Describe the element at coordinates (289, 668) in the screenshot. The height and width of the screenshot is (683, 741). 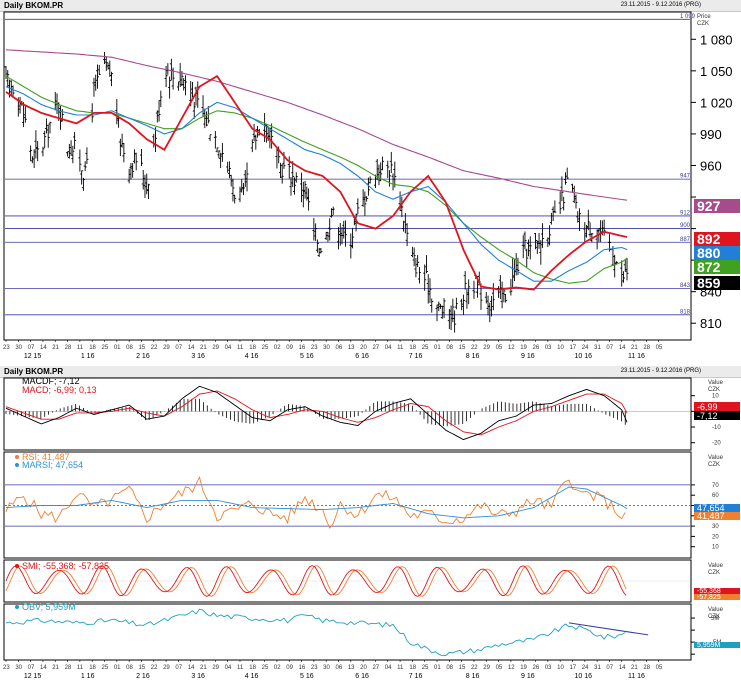
I see `bottom-day-label: 09` at that location.